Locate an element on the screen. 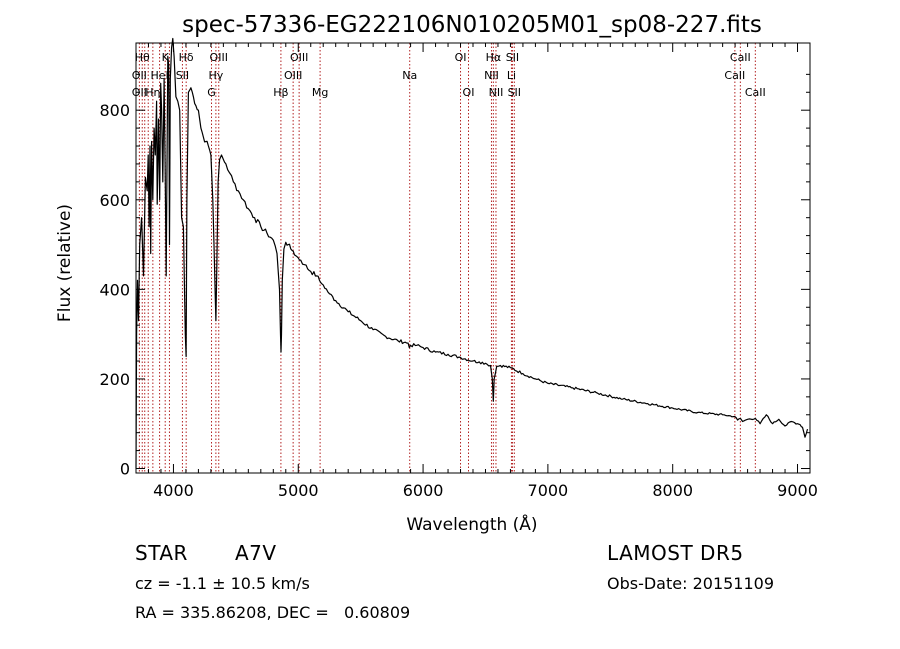 This screenshot has width=900, height=649. marker-label: OII is located at coordinates (139, 75).